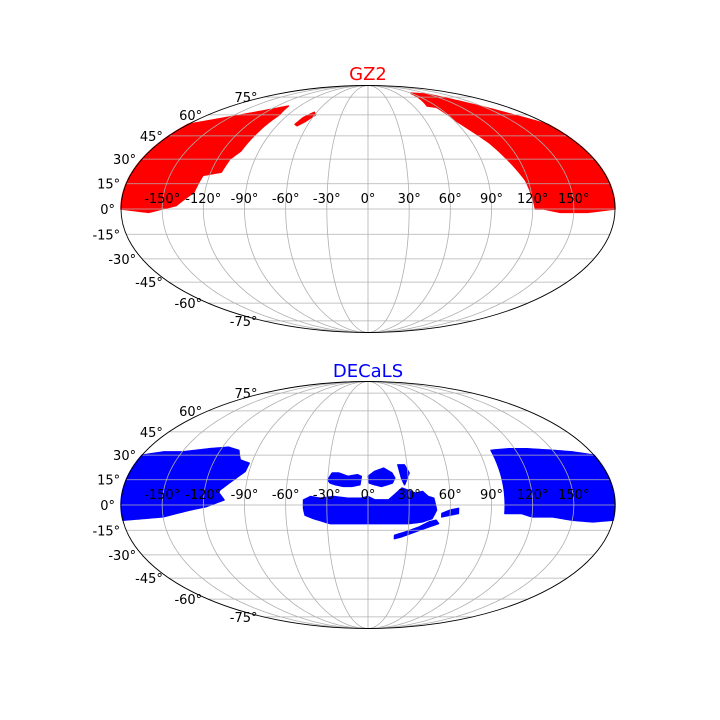  I want to click on gz2-title: GZ2, so click(368, 74).